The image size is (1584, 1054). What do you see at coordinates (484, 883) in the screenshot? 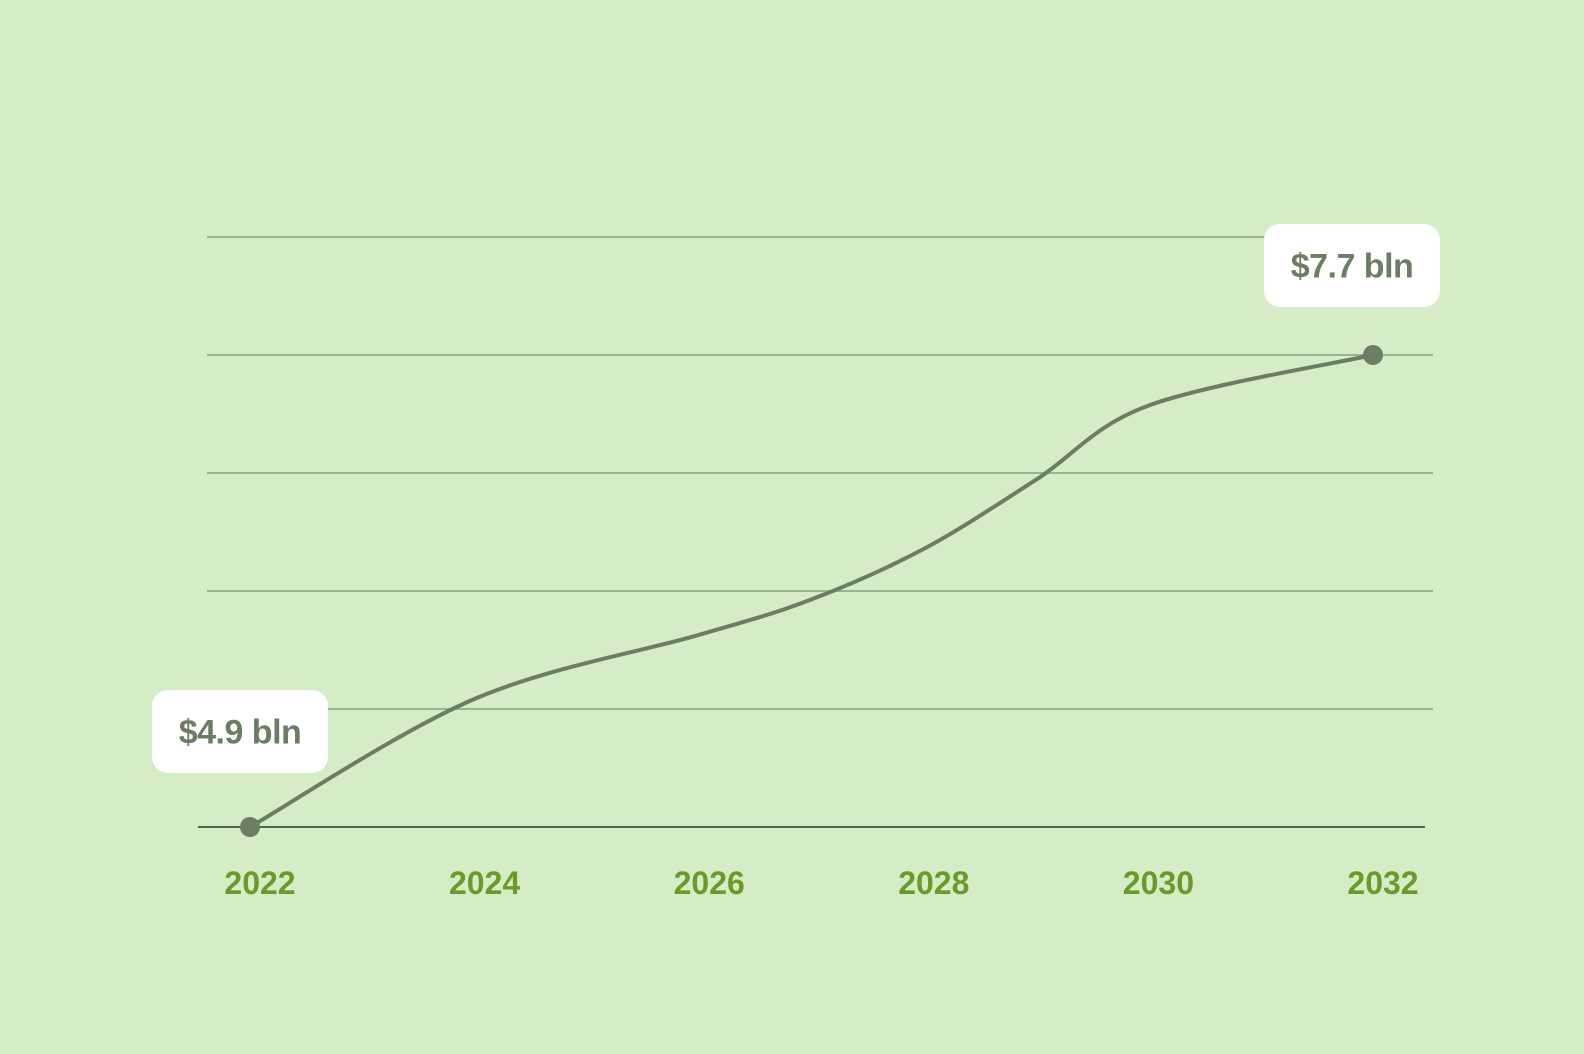
I see `x-tick-label: 2024` at bounding box center [484, 883].